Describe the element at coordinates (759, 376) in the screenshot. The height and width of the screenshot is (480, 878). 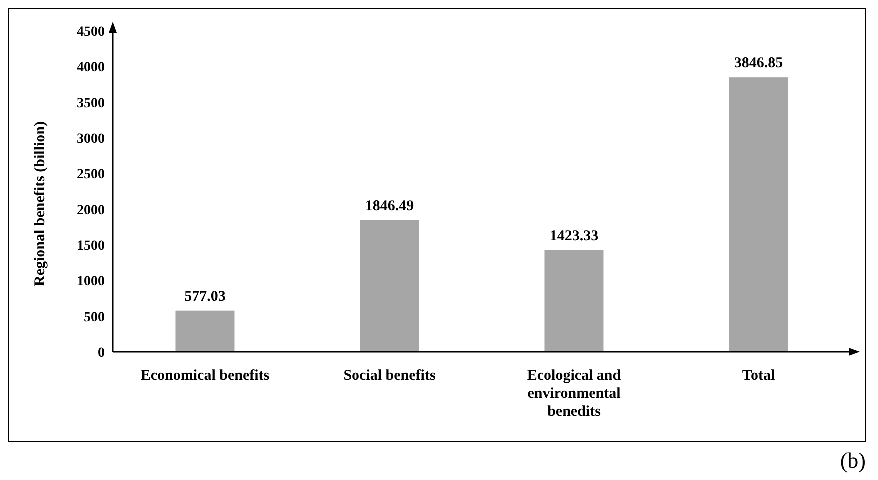
I see `x-tick-label: Total` at that location.